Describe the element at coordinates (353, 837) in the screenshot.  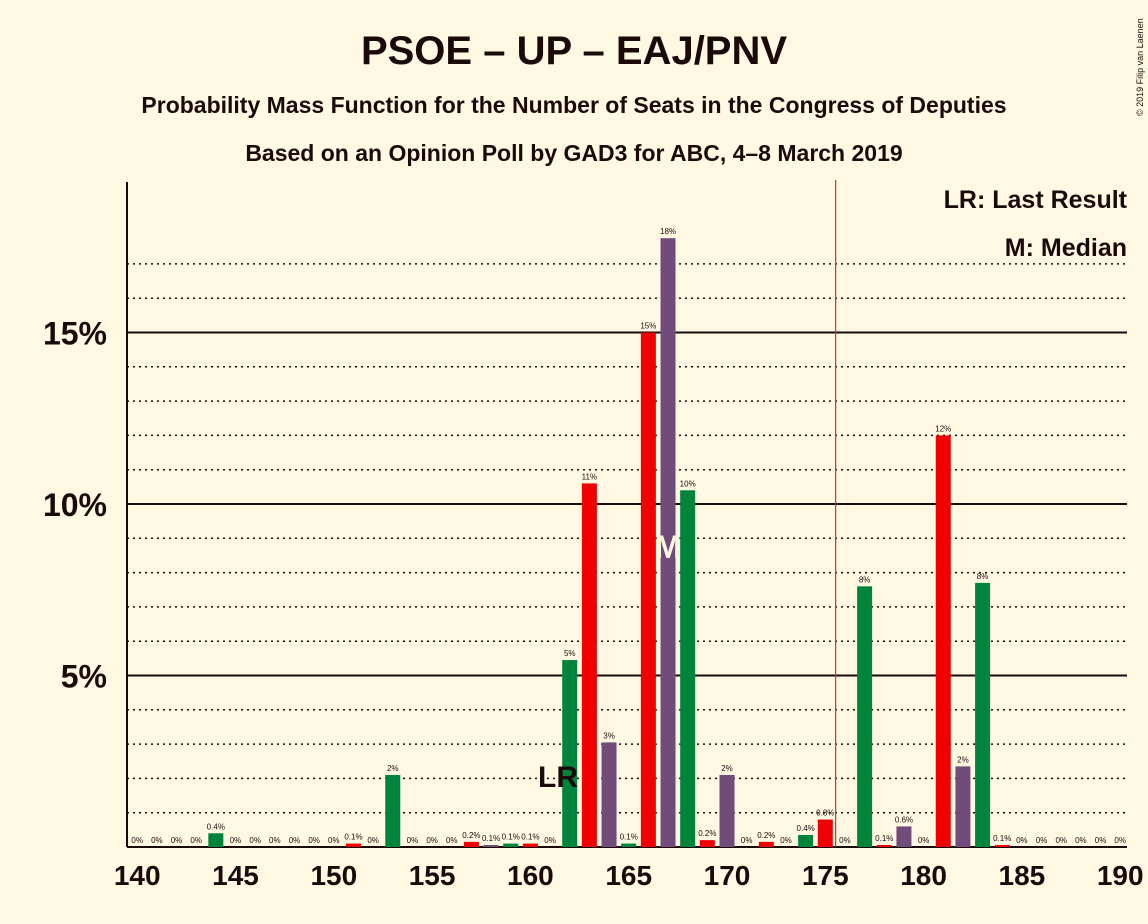
I see `data-label-151: 0.1%` at that location.